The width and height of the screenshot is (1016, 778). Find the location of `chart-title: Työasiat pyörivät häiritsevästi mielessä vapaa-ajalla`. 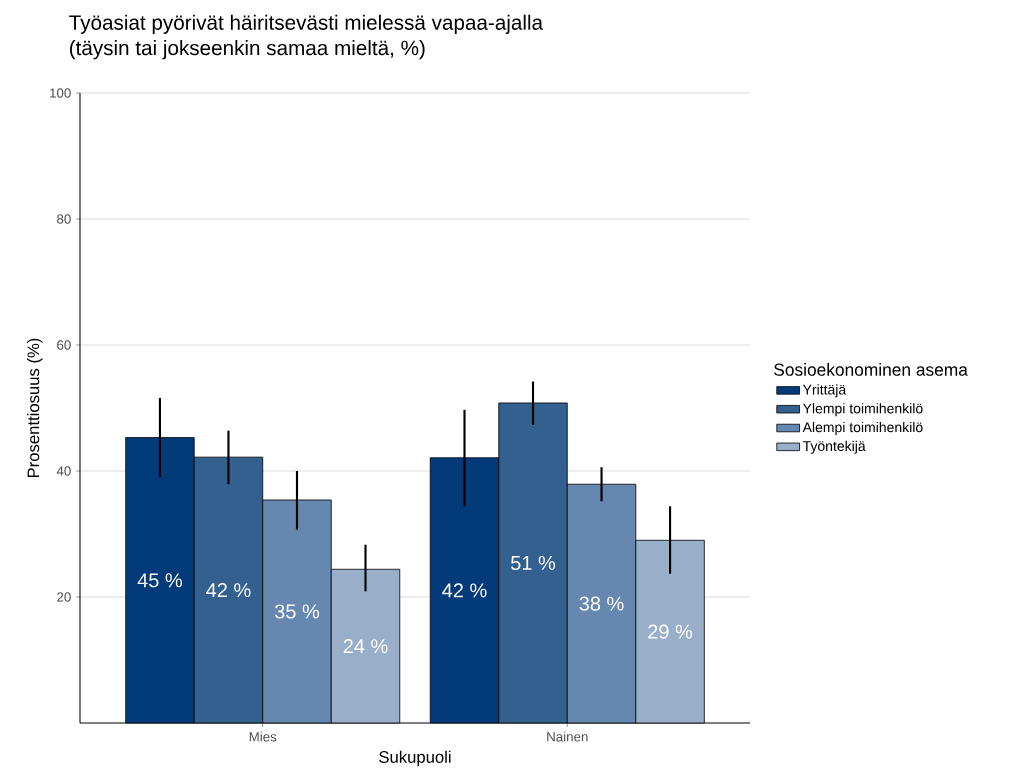

chart-title: Työasiat pyörivät häiritsevästi mielessä vapaa-ajalla is located at coordinates (306, 24).